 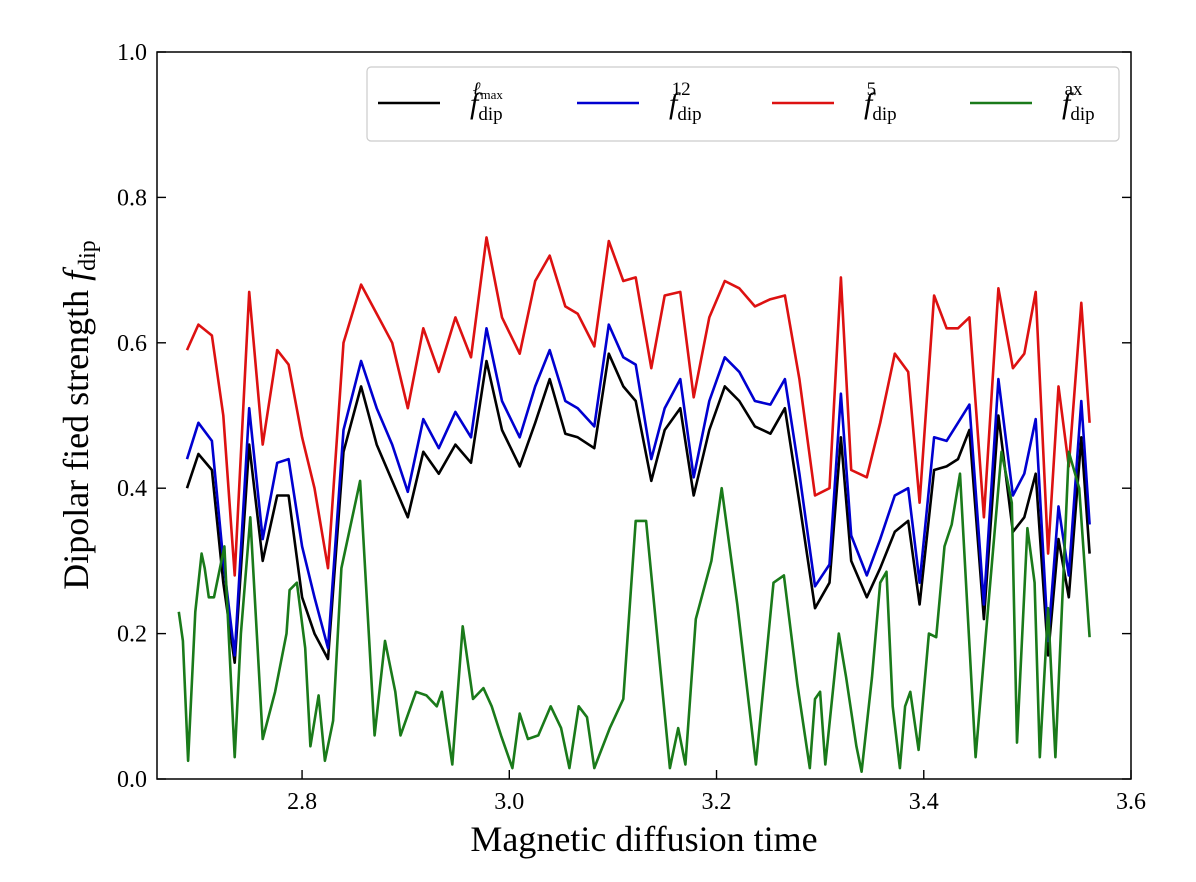 I want to click on legend: fdipℓmax fdip12 fdip5 fdipax, so click(x=743, y=104).